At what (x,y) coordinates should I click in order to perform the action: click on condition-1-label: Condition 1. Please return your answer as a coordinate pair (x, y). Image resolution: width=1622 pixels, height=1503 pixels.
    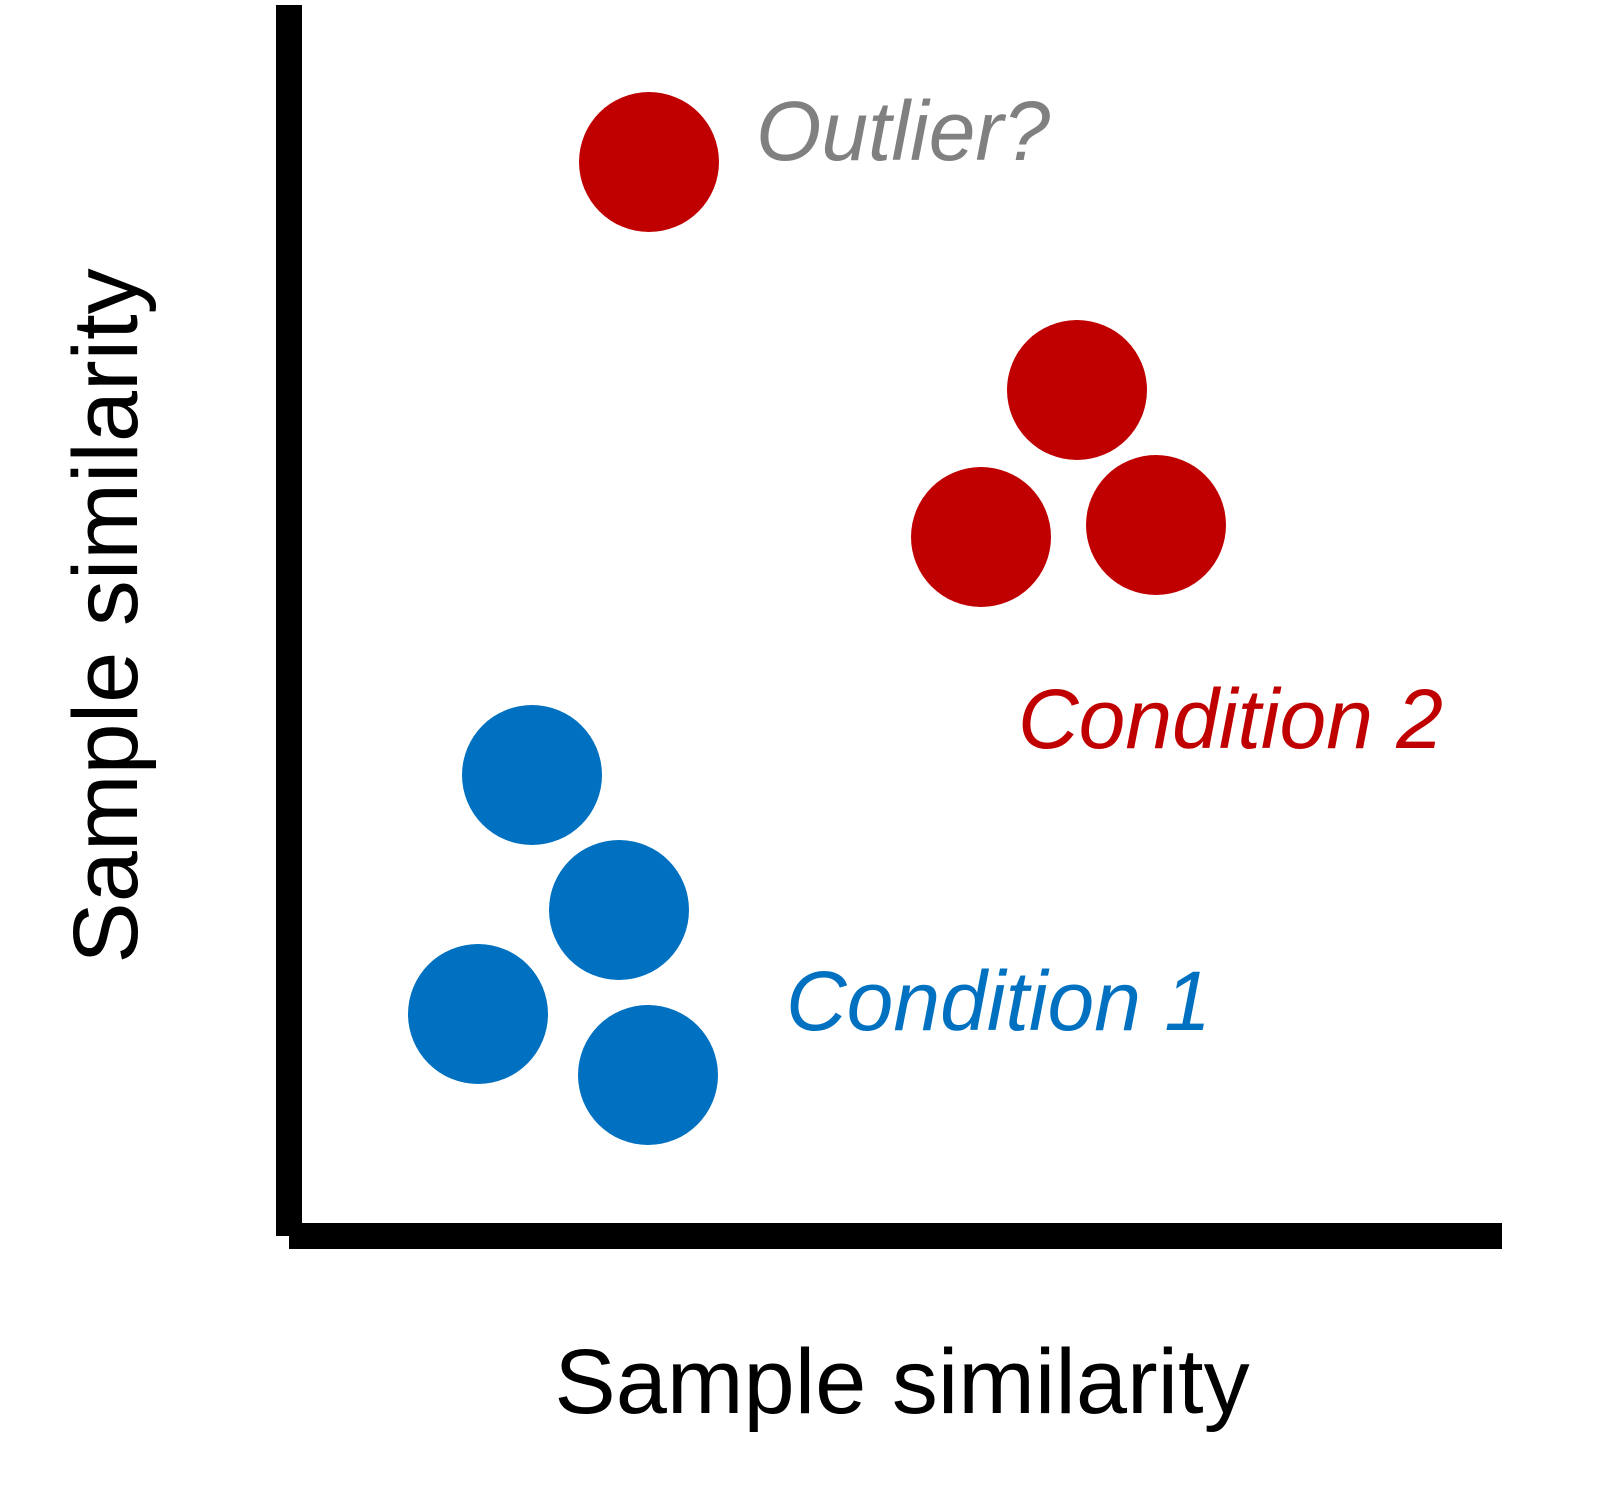
    Looking at the image, I should click on (998, 1001).